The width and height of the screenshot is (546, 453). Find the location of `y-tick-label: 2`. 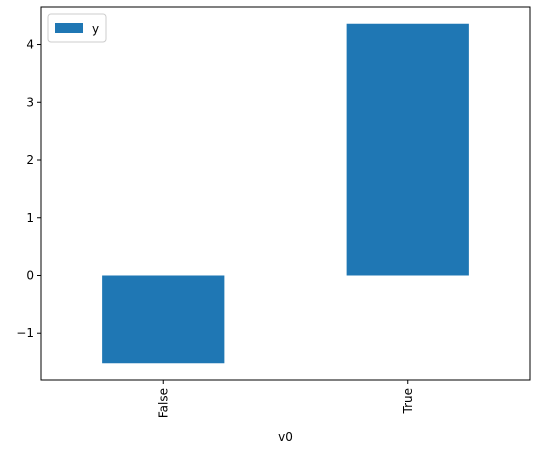

y-tick-label: 2 is located at coordinates (30, 160).